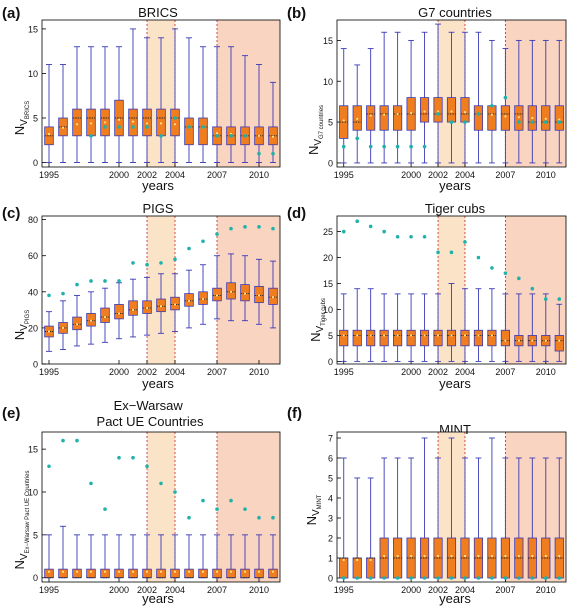  What do you see at coordinates (320, 501) in the screenshot?
I see `y-label-subsub: MINT` at bounding box center [320, 501].